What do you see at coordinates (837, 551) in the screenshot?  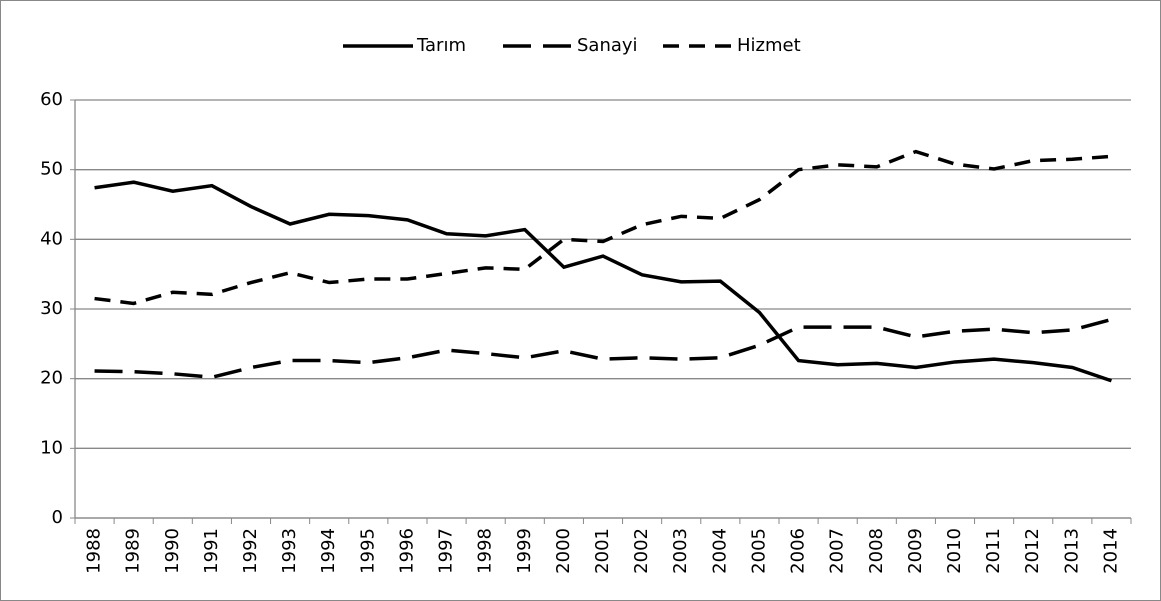 I see `x-tick-label: 2007` at bounding box center [837, 551].